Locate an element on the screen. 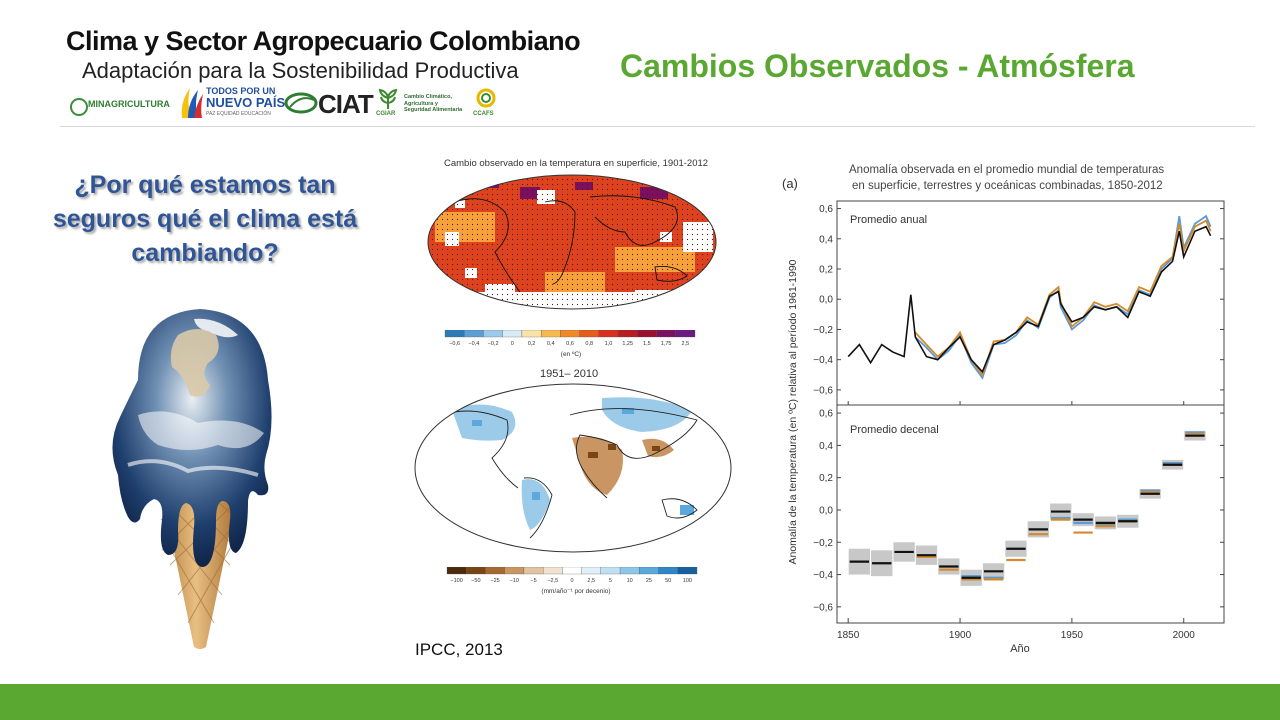  temperature-scale-tick-label: 1,75 is located at coordinates (666, 344).